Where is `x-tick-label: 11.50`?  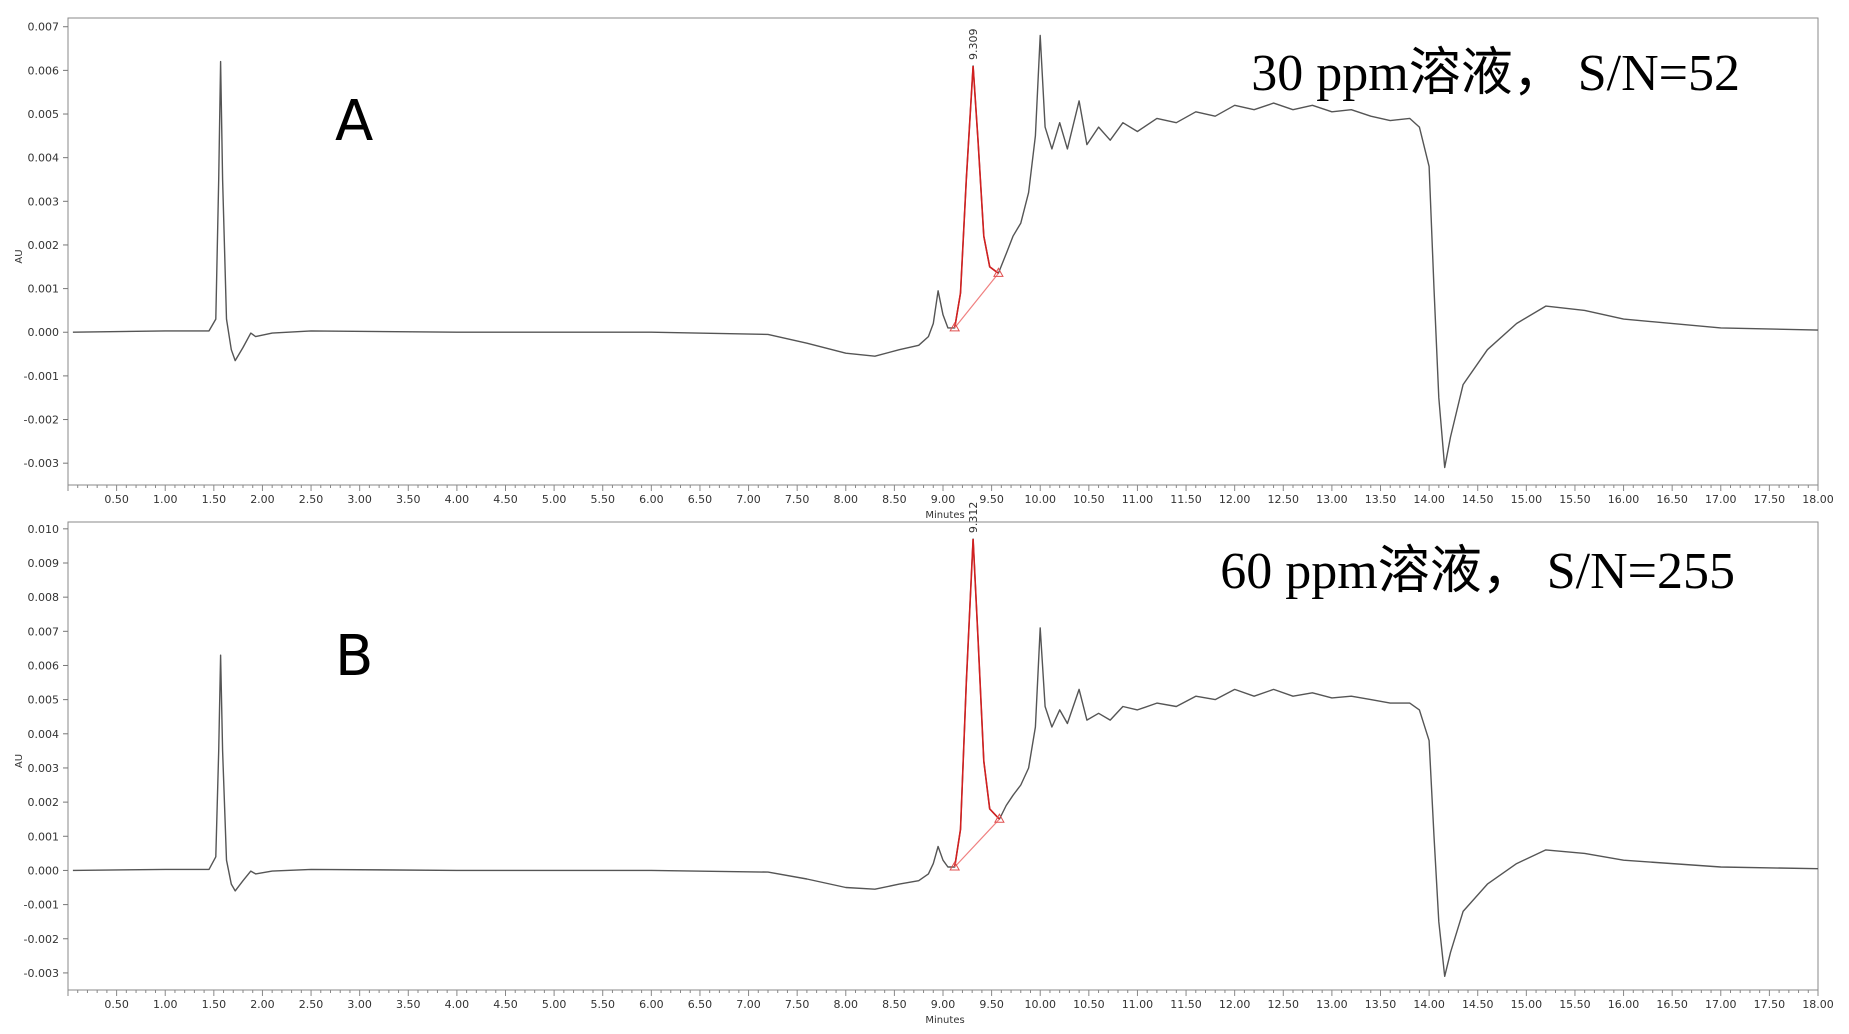 x-tick-label: 11.50 is located at coordinates (1186, 499).